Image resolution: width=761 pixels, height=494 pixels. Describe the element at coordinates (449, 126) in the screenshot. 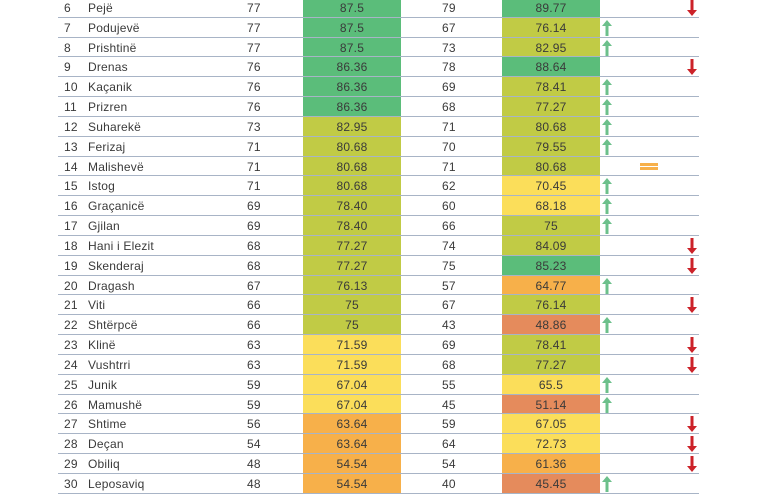

I see `previous-points: 71` at that location.